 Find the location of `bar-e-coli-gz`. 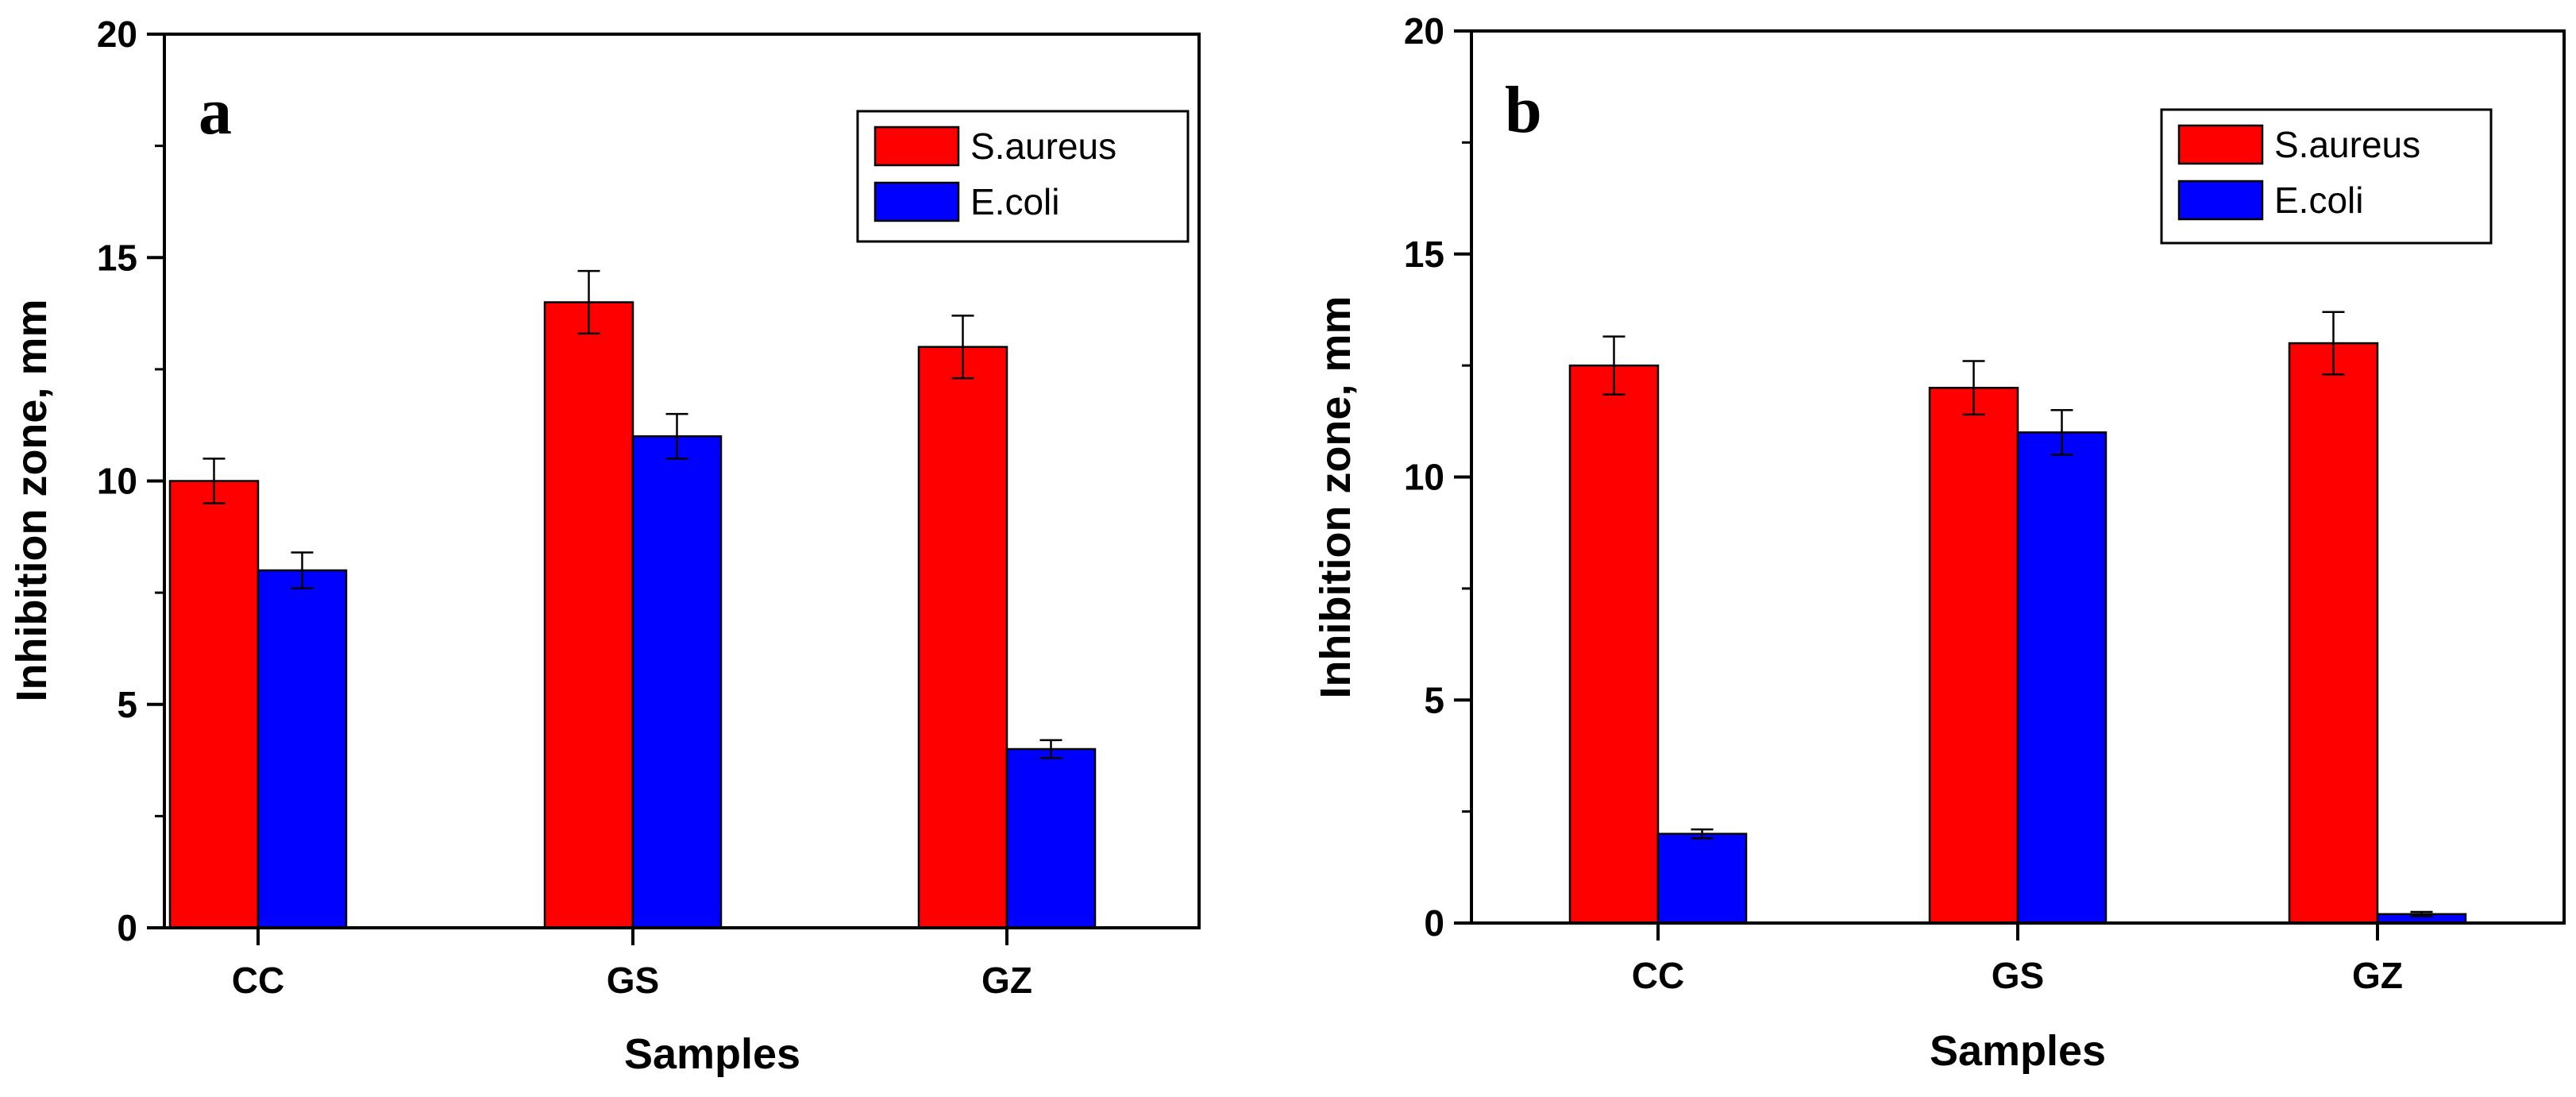

bar-e-coli-gz is located at coordinates (1051, 838).